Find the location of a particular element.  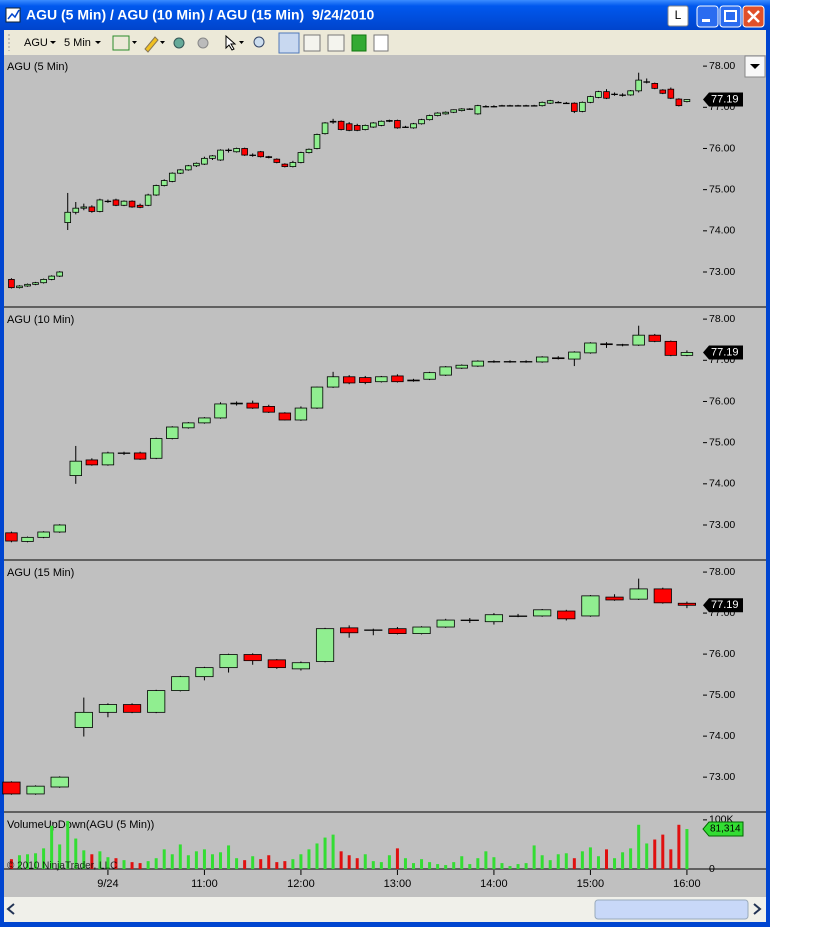

y-tick-label: 76.00 is located at coordinates (722, 148).